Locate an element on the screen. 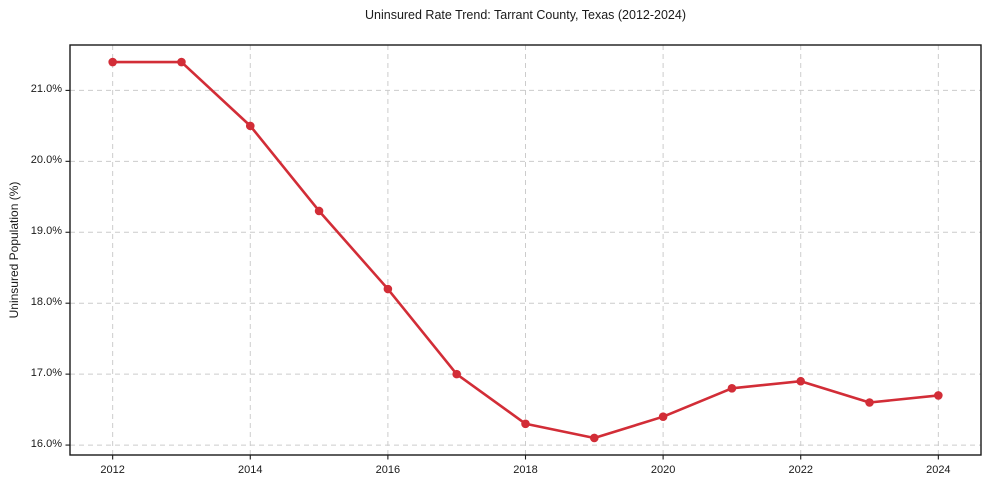  y-tick-label: 21.0% is located at coordinates (46, 89).